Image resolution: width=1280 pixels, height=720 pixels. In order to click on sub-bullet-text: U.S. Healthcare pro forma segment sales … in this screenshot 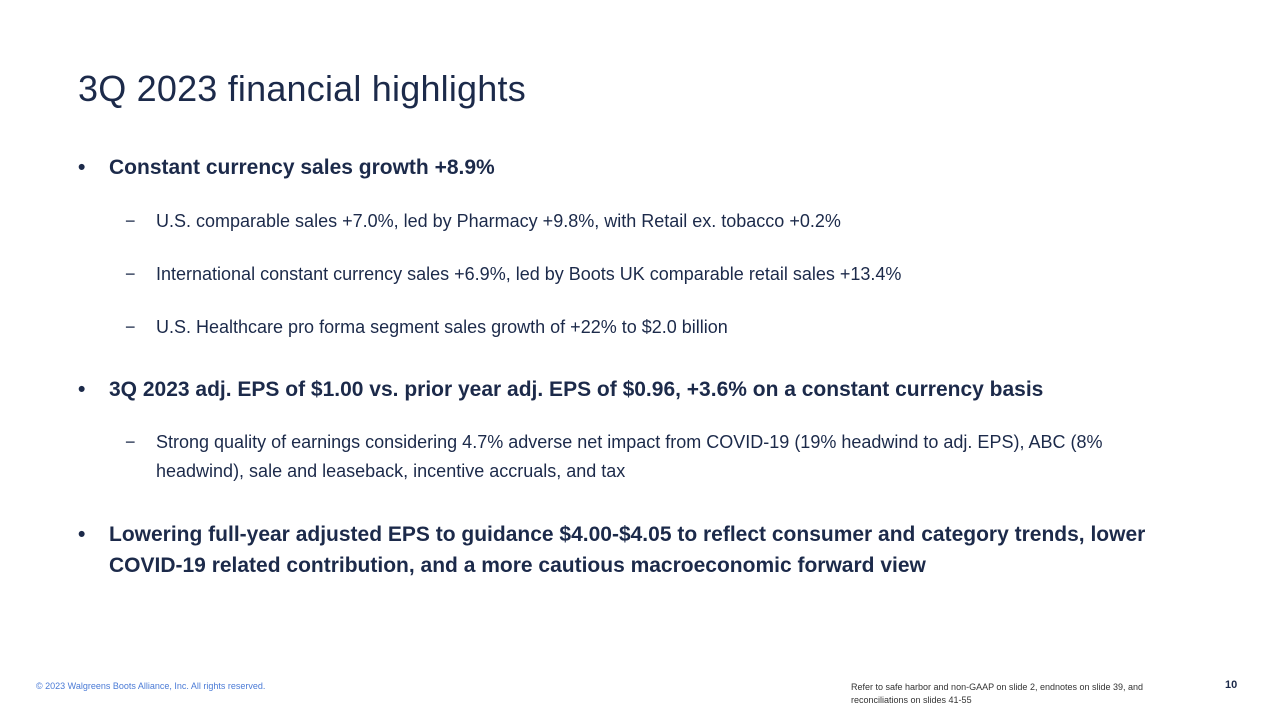, I will do `click(442, 327)`.